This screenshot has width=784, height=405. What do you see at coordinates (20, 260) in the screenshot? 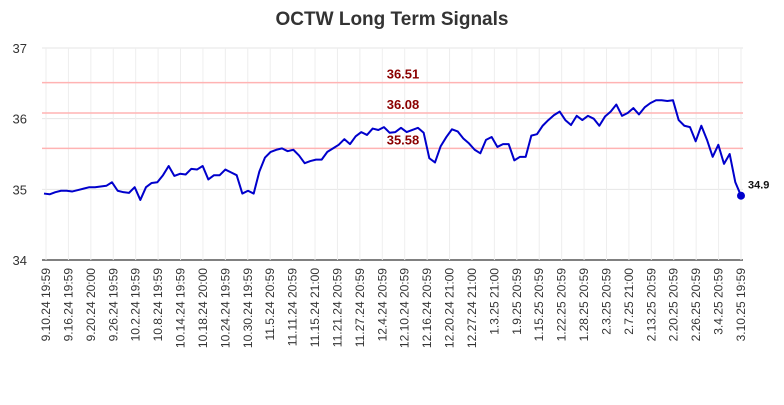
I see `y-tick-label: 34` at bounding box center [20, 260].